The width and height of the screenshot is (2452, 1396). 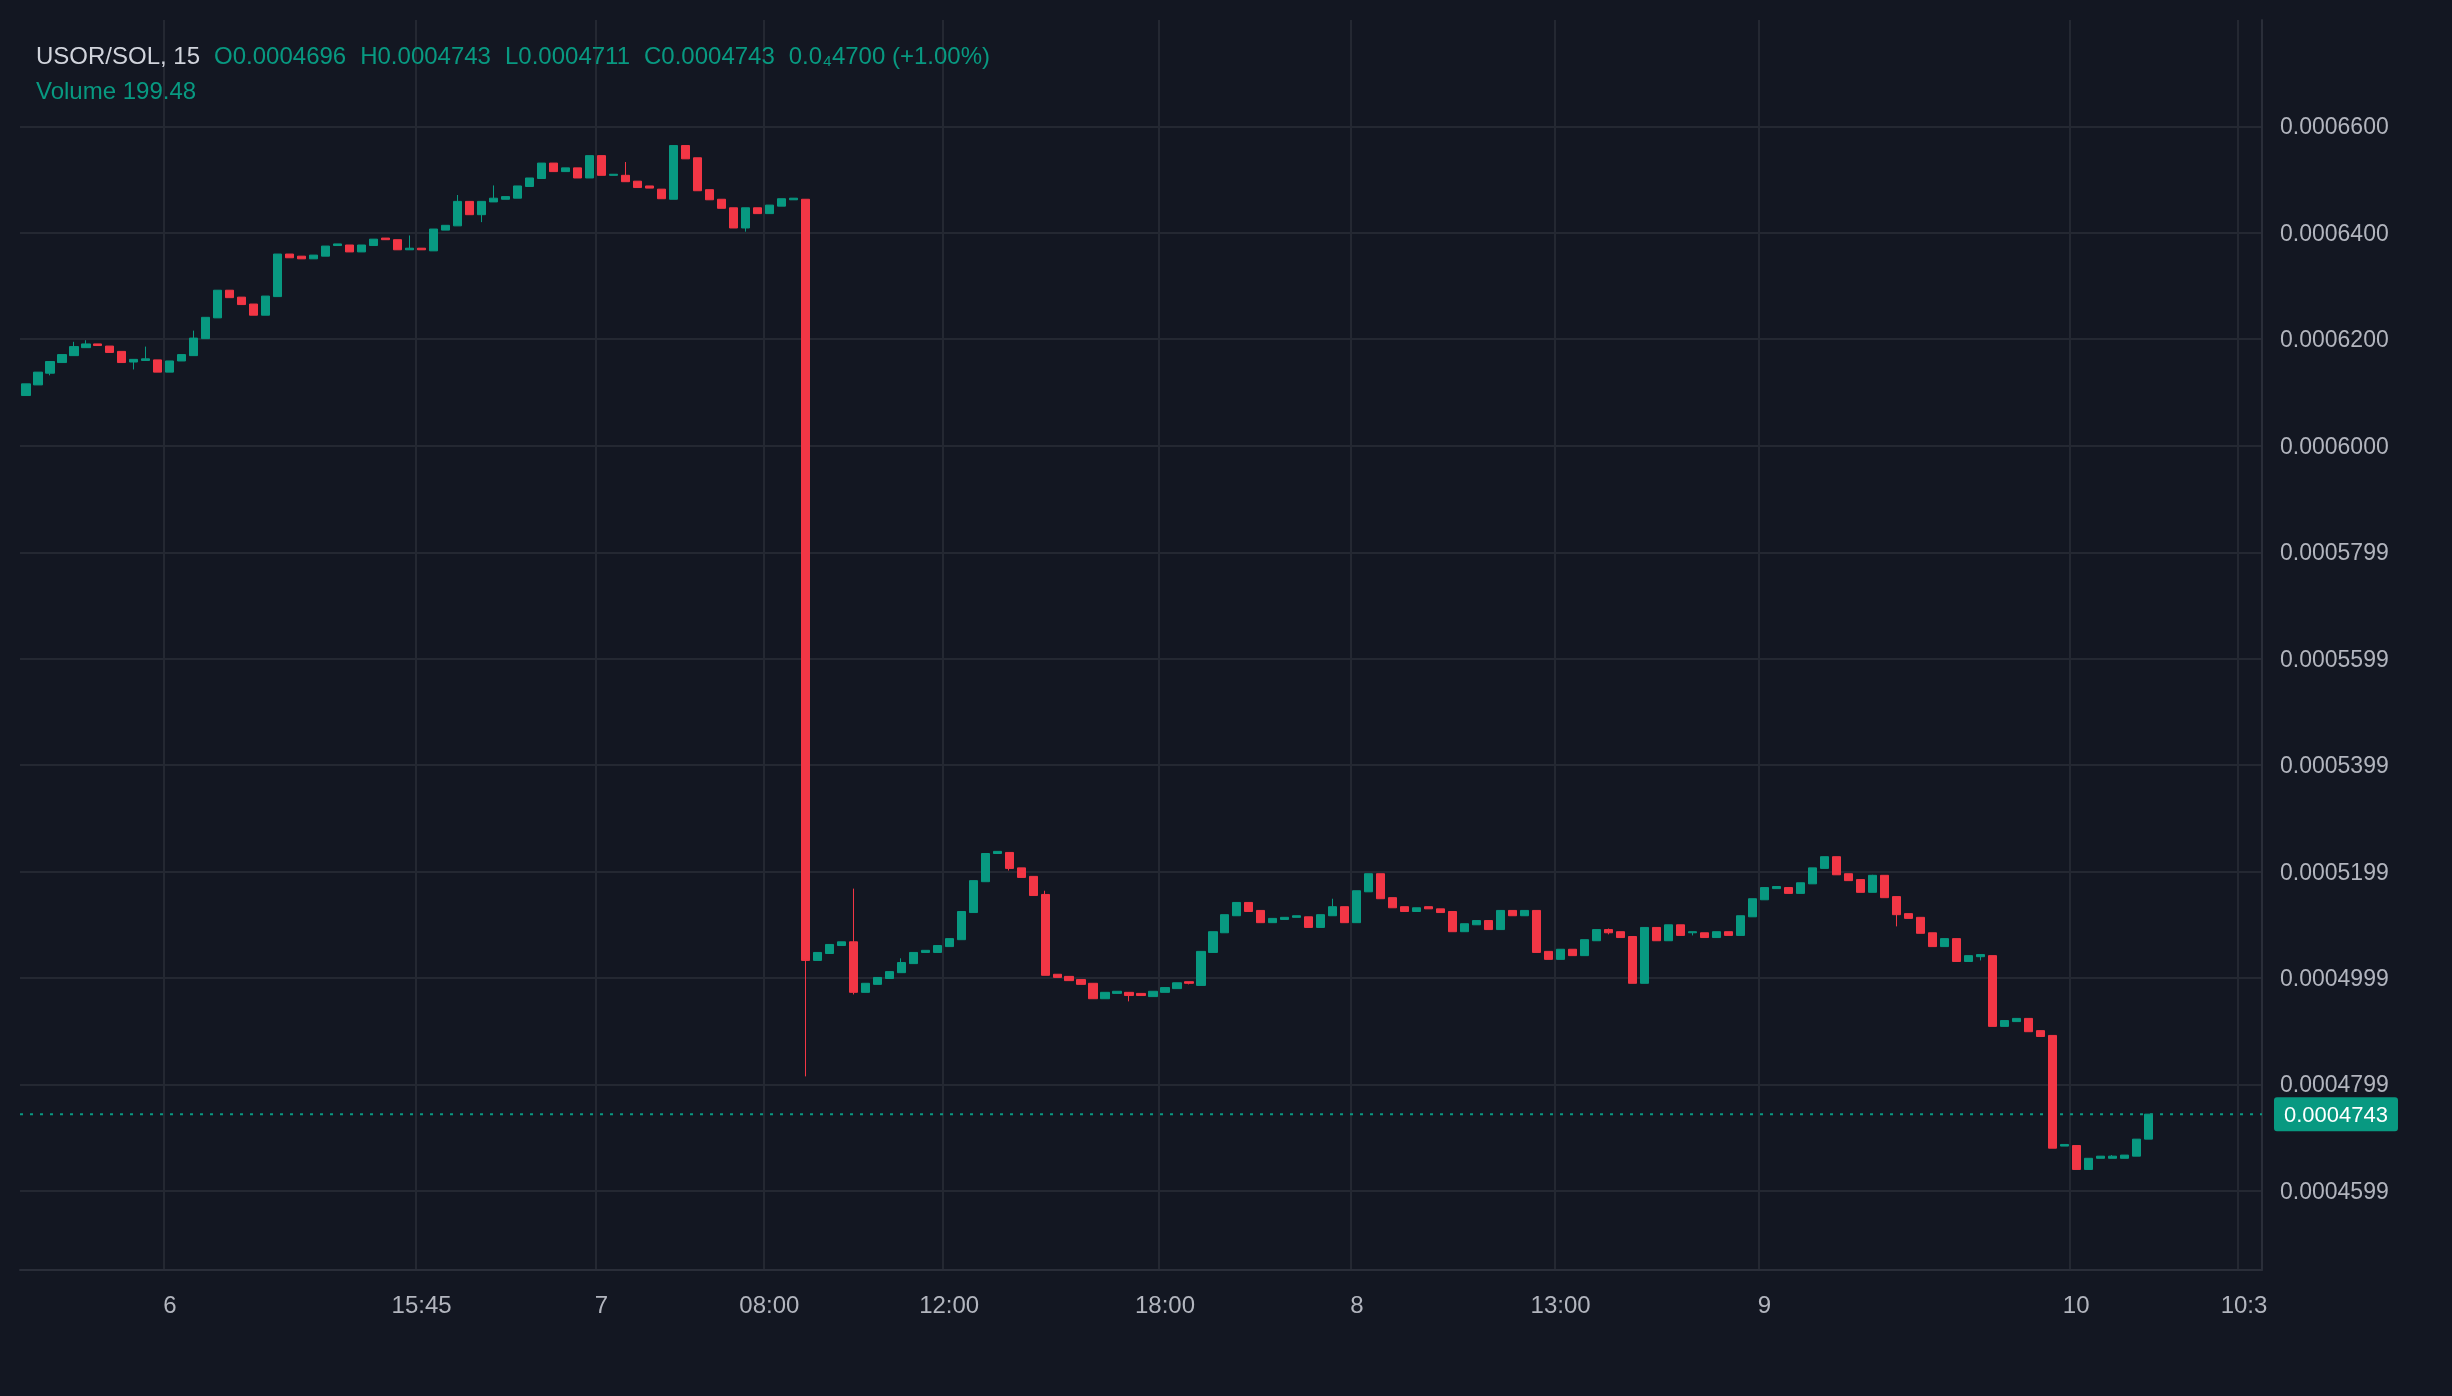 What do you see at coordinates (2334, 232) in the screenshot?
I see `y-tick-label: 0.0006400` at bounding box center [2334, 232].